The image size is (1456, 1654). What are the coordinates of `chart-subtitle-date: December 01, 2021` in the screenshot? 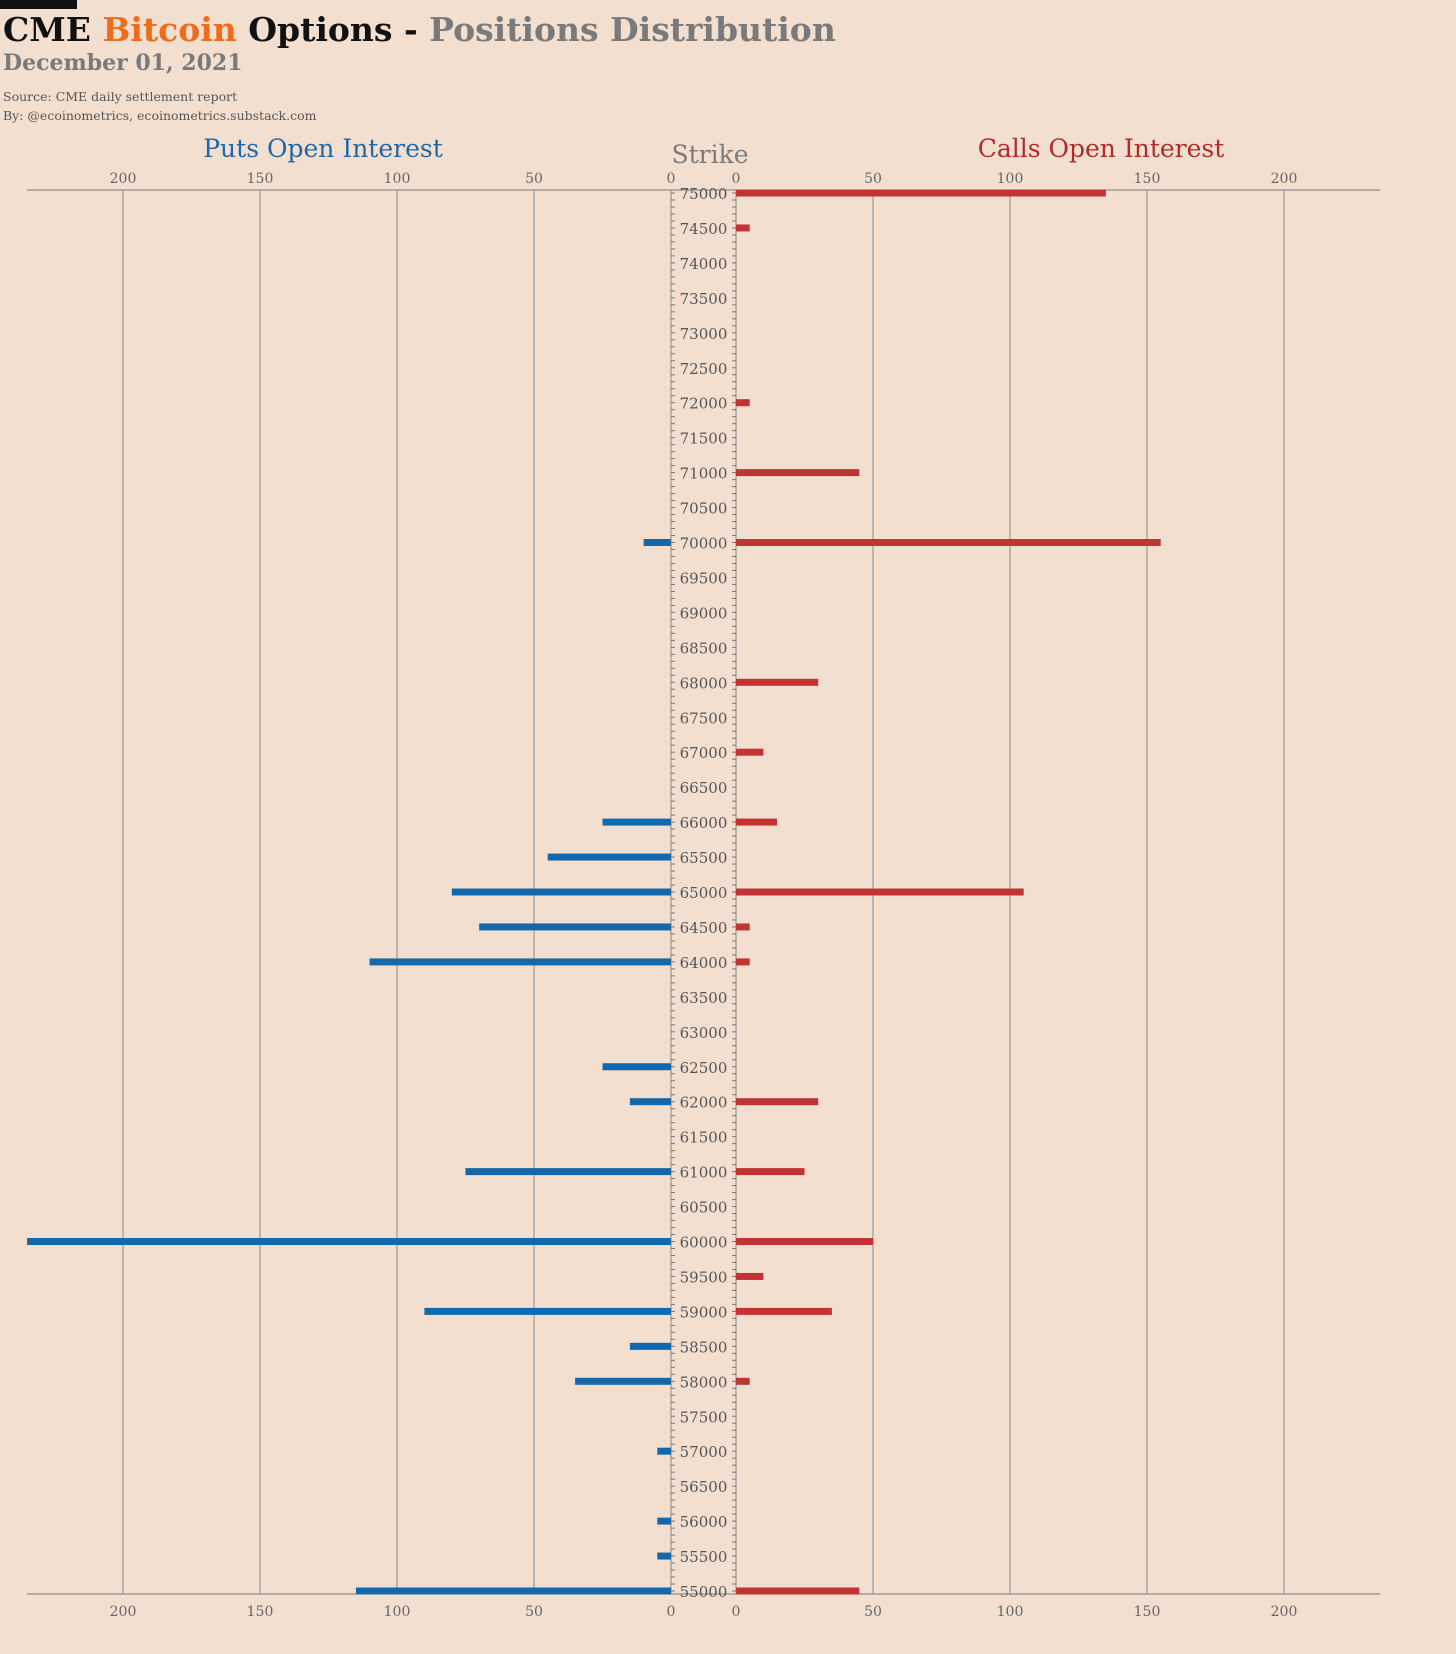 It's located at (123, 63).